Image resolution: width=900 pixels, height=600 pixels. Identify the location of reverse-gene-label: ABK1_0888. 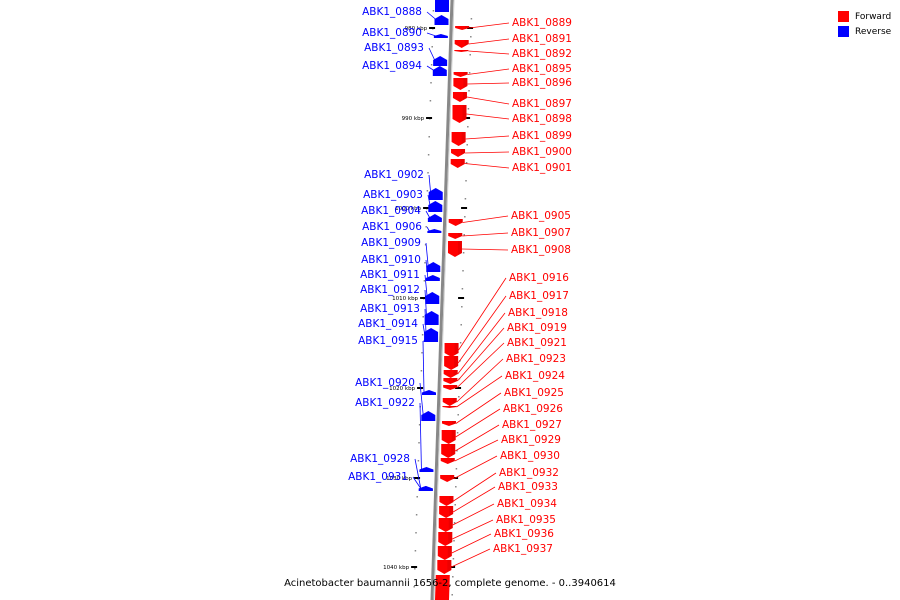
(392, 12).